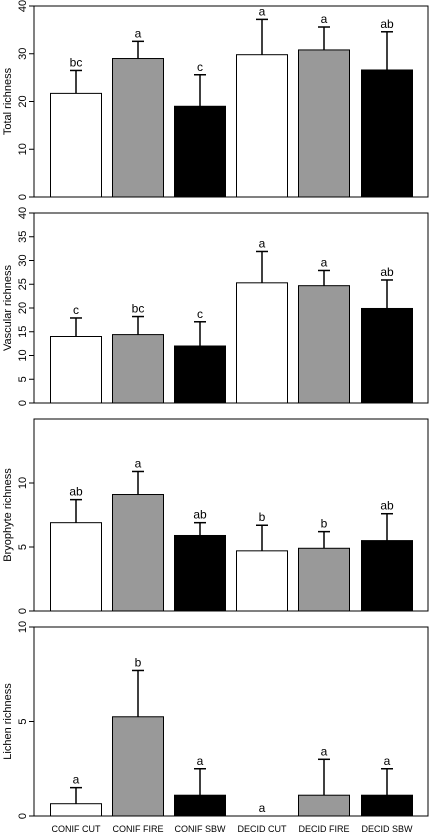  Describe the element at coordinates (201, 829) in the screenshot. I see `x-tick-label: CONIF SBW` at that location.